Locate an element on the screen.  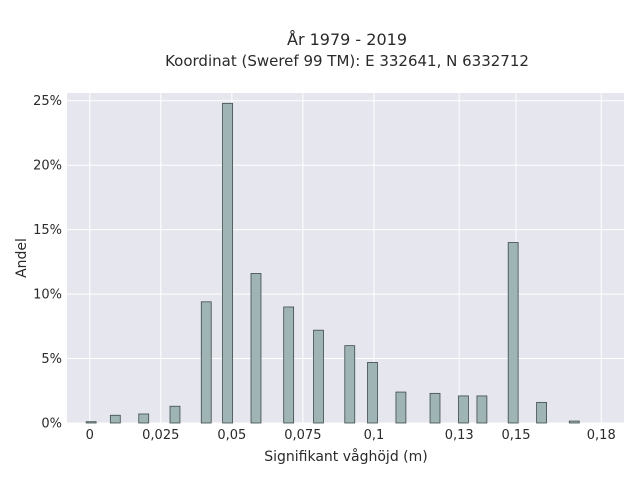
x-tick-label: 0,1 is located at coordinates (374, 435).